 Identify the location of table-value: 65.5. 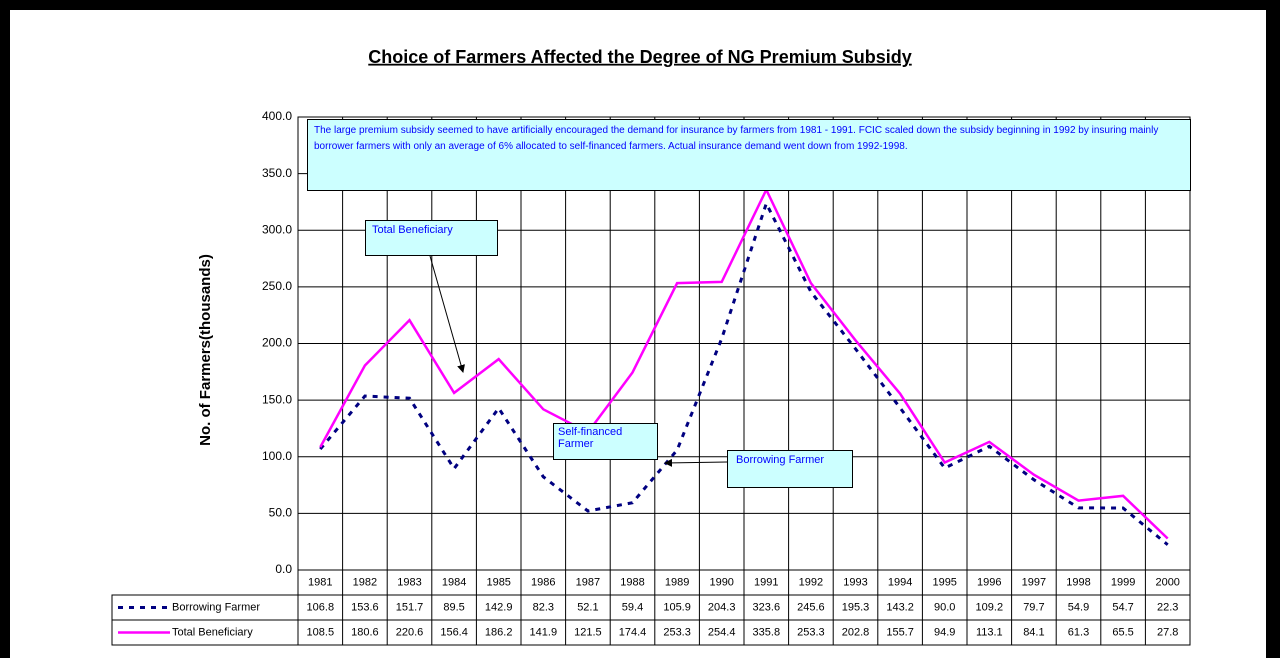
(1122, 632).